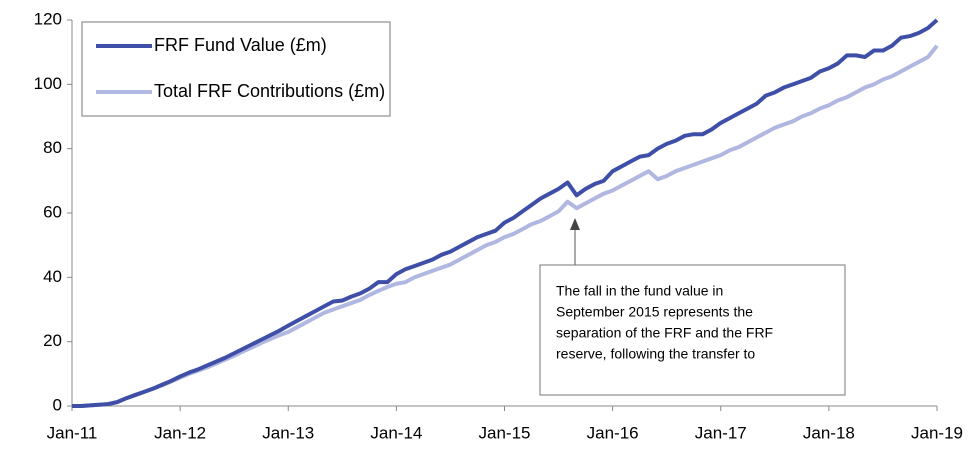 Image resolution: width=977 pixels, height=450 pixels. I want to click on x-tick-label: Jan-17, so click(721, 432).